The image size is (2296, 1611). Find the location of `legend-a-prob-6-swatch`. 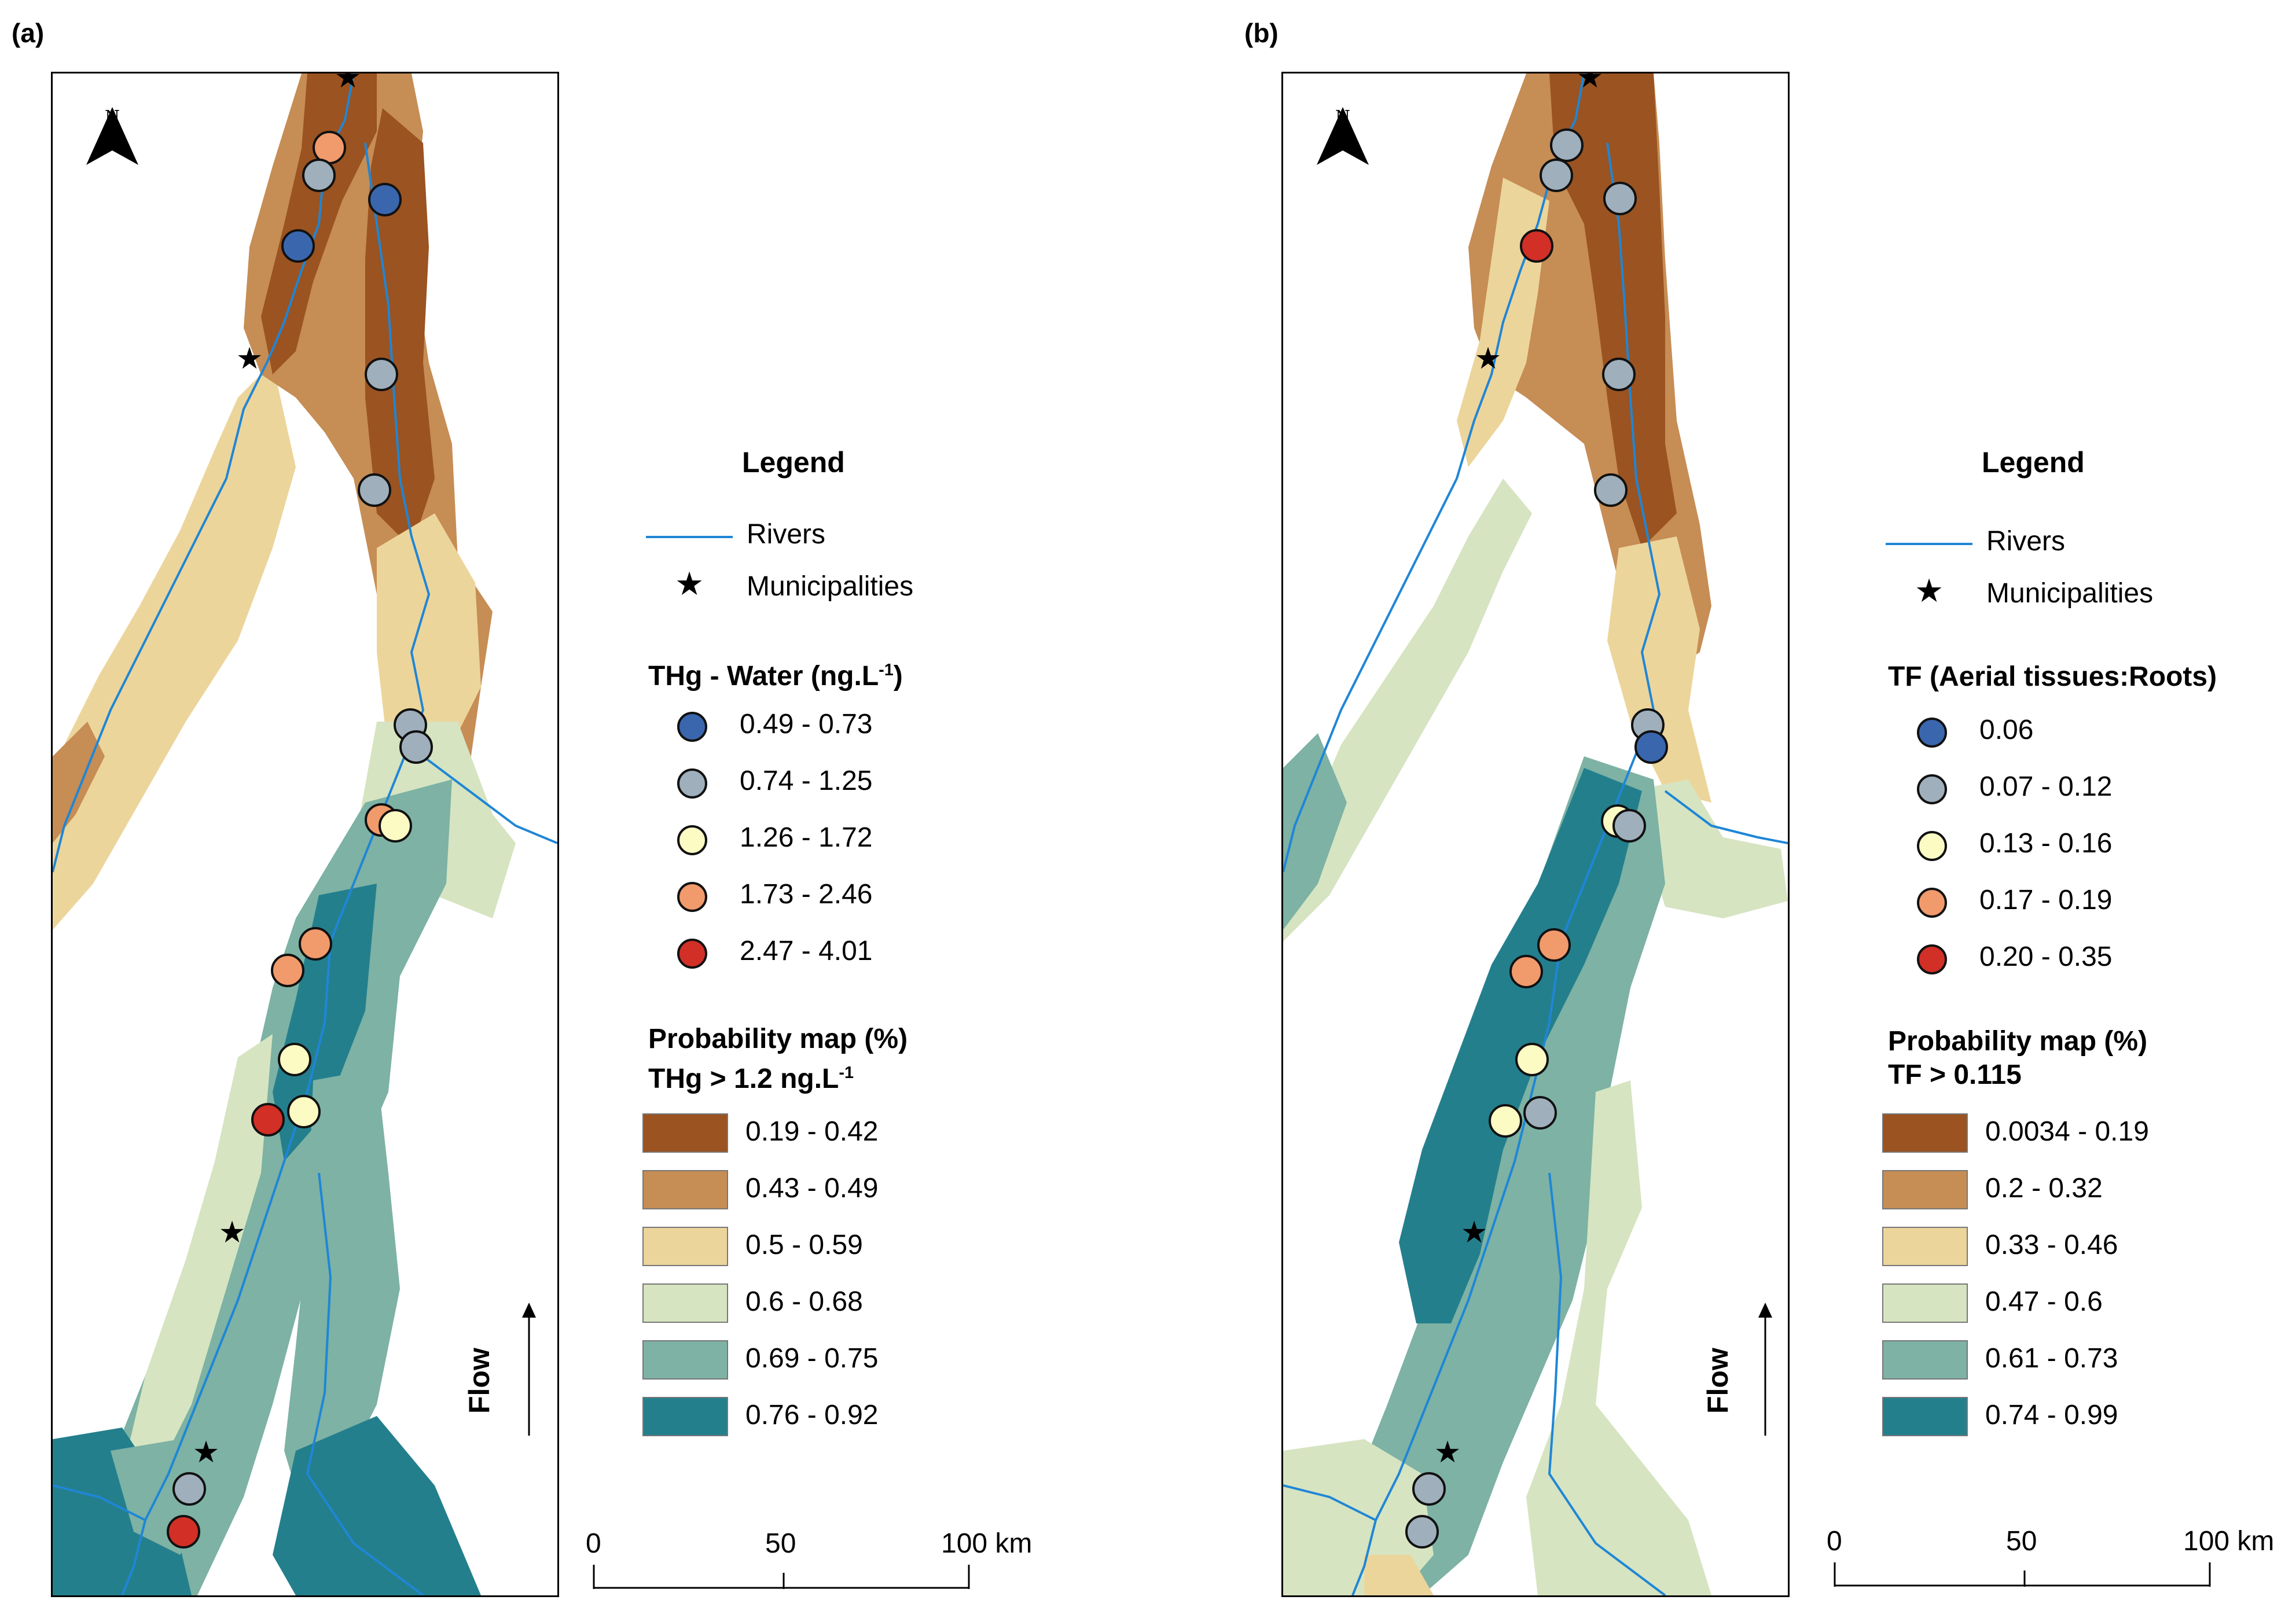

legend-a-prob-6-swatch is located at coordinates (685, 1416).